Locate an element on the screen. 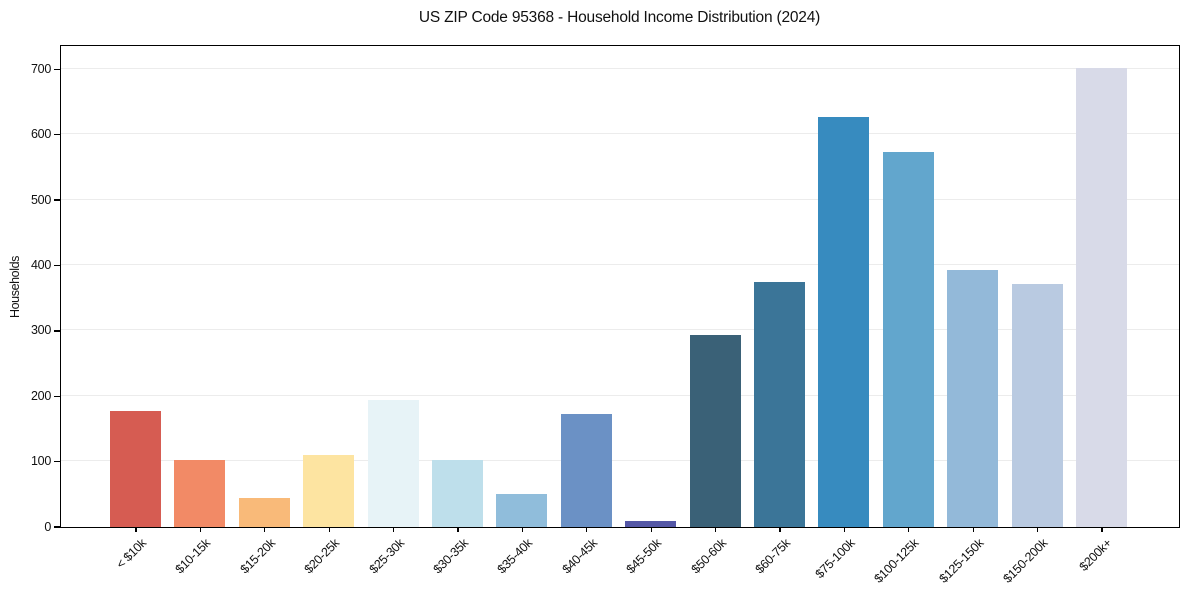 This screenshot has height=590, width=1189. x-tick-label-8: $40-45k is located at coordinates (579, 556).